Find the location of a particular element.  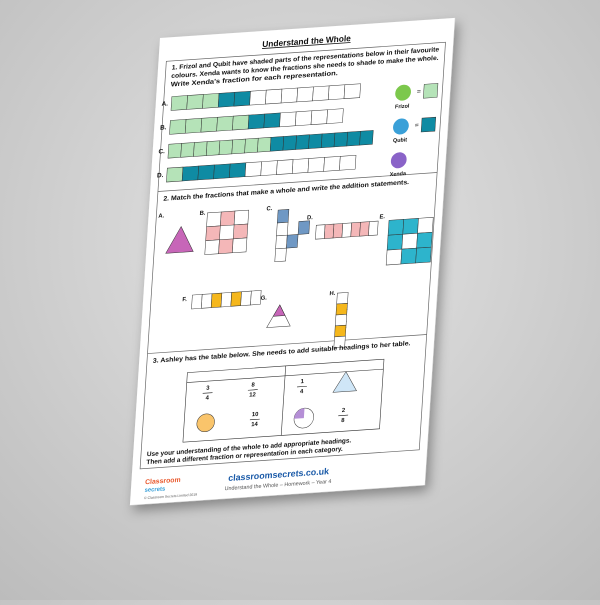

row-label: C. is located at coordinates (161, 151).